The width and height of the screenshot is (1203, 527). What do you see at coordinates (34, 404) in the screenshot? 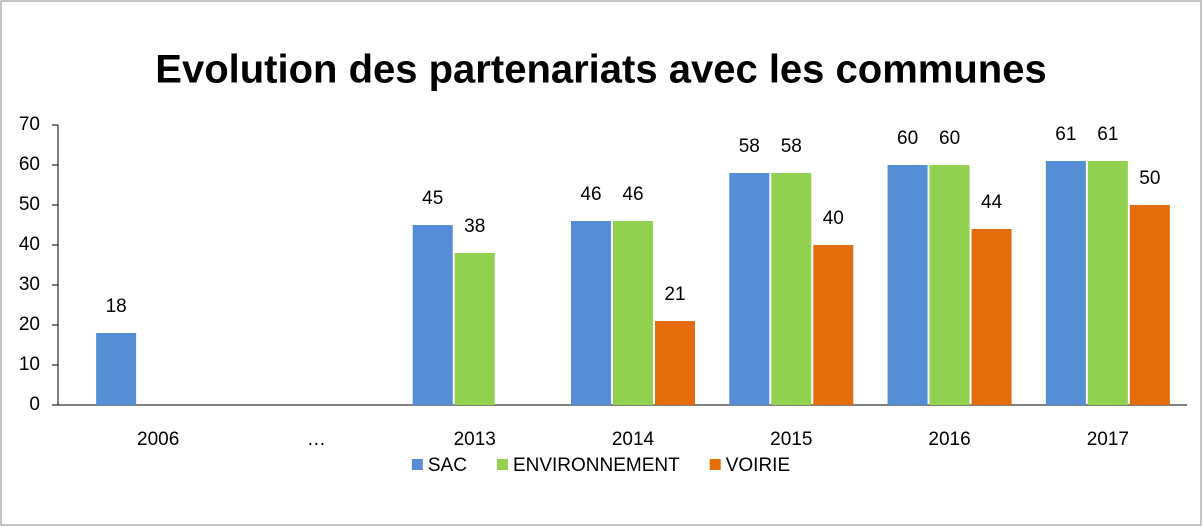
I see `y-tick-label: 0` at bounding box center [34, 404].